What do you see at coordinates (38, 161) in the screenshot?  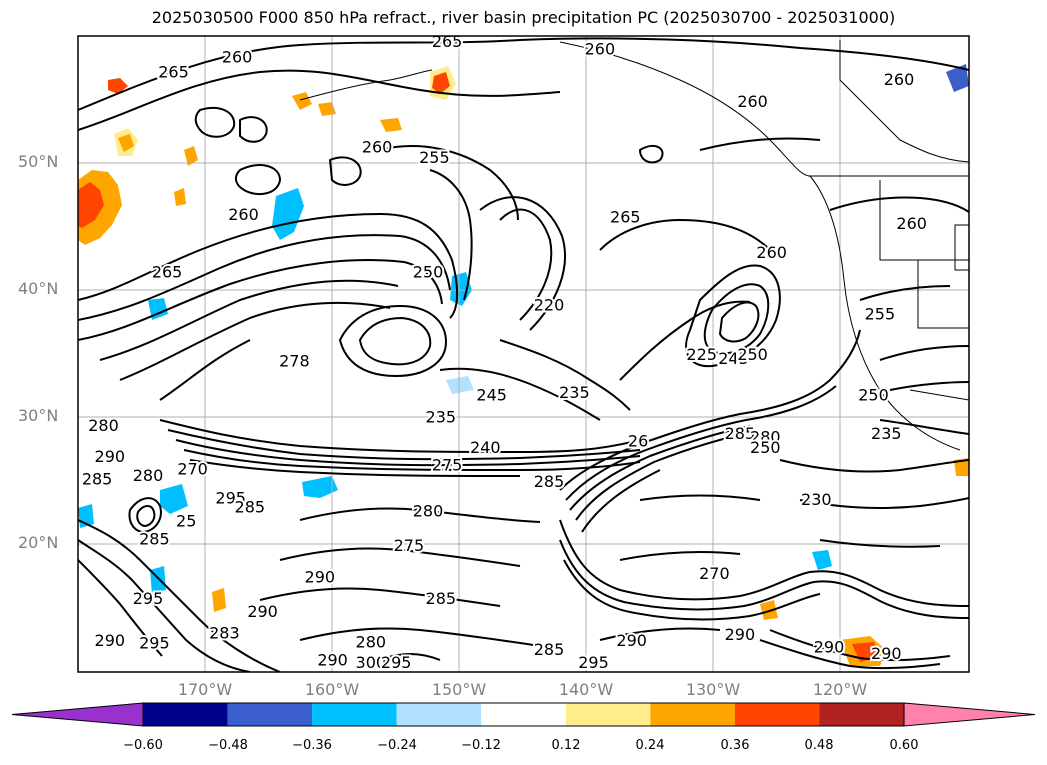 I see `lat-label-50n: 50°N` at bounding box center [38, 161].